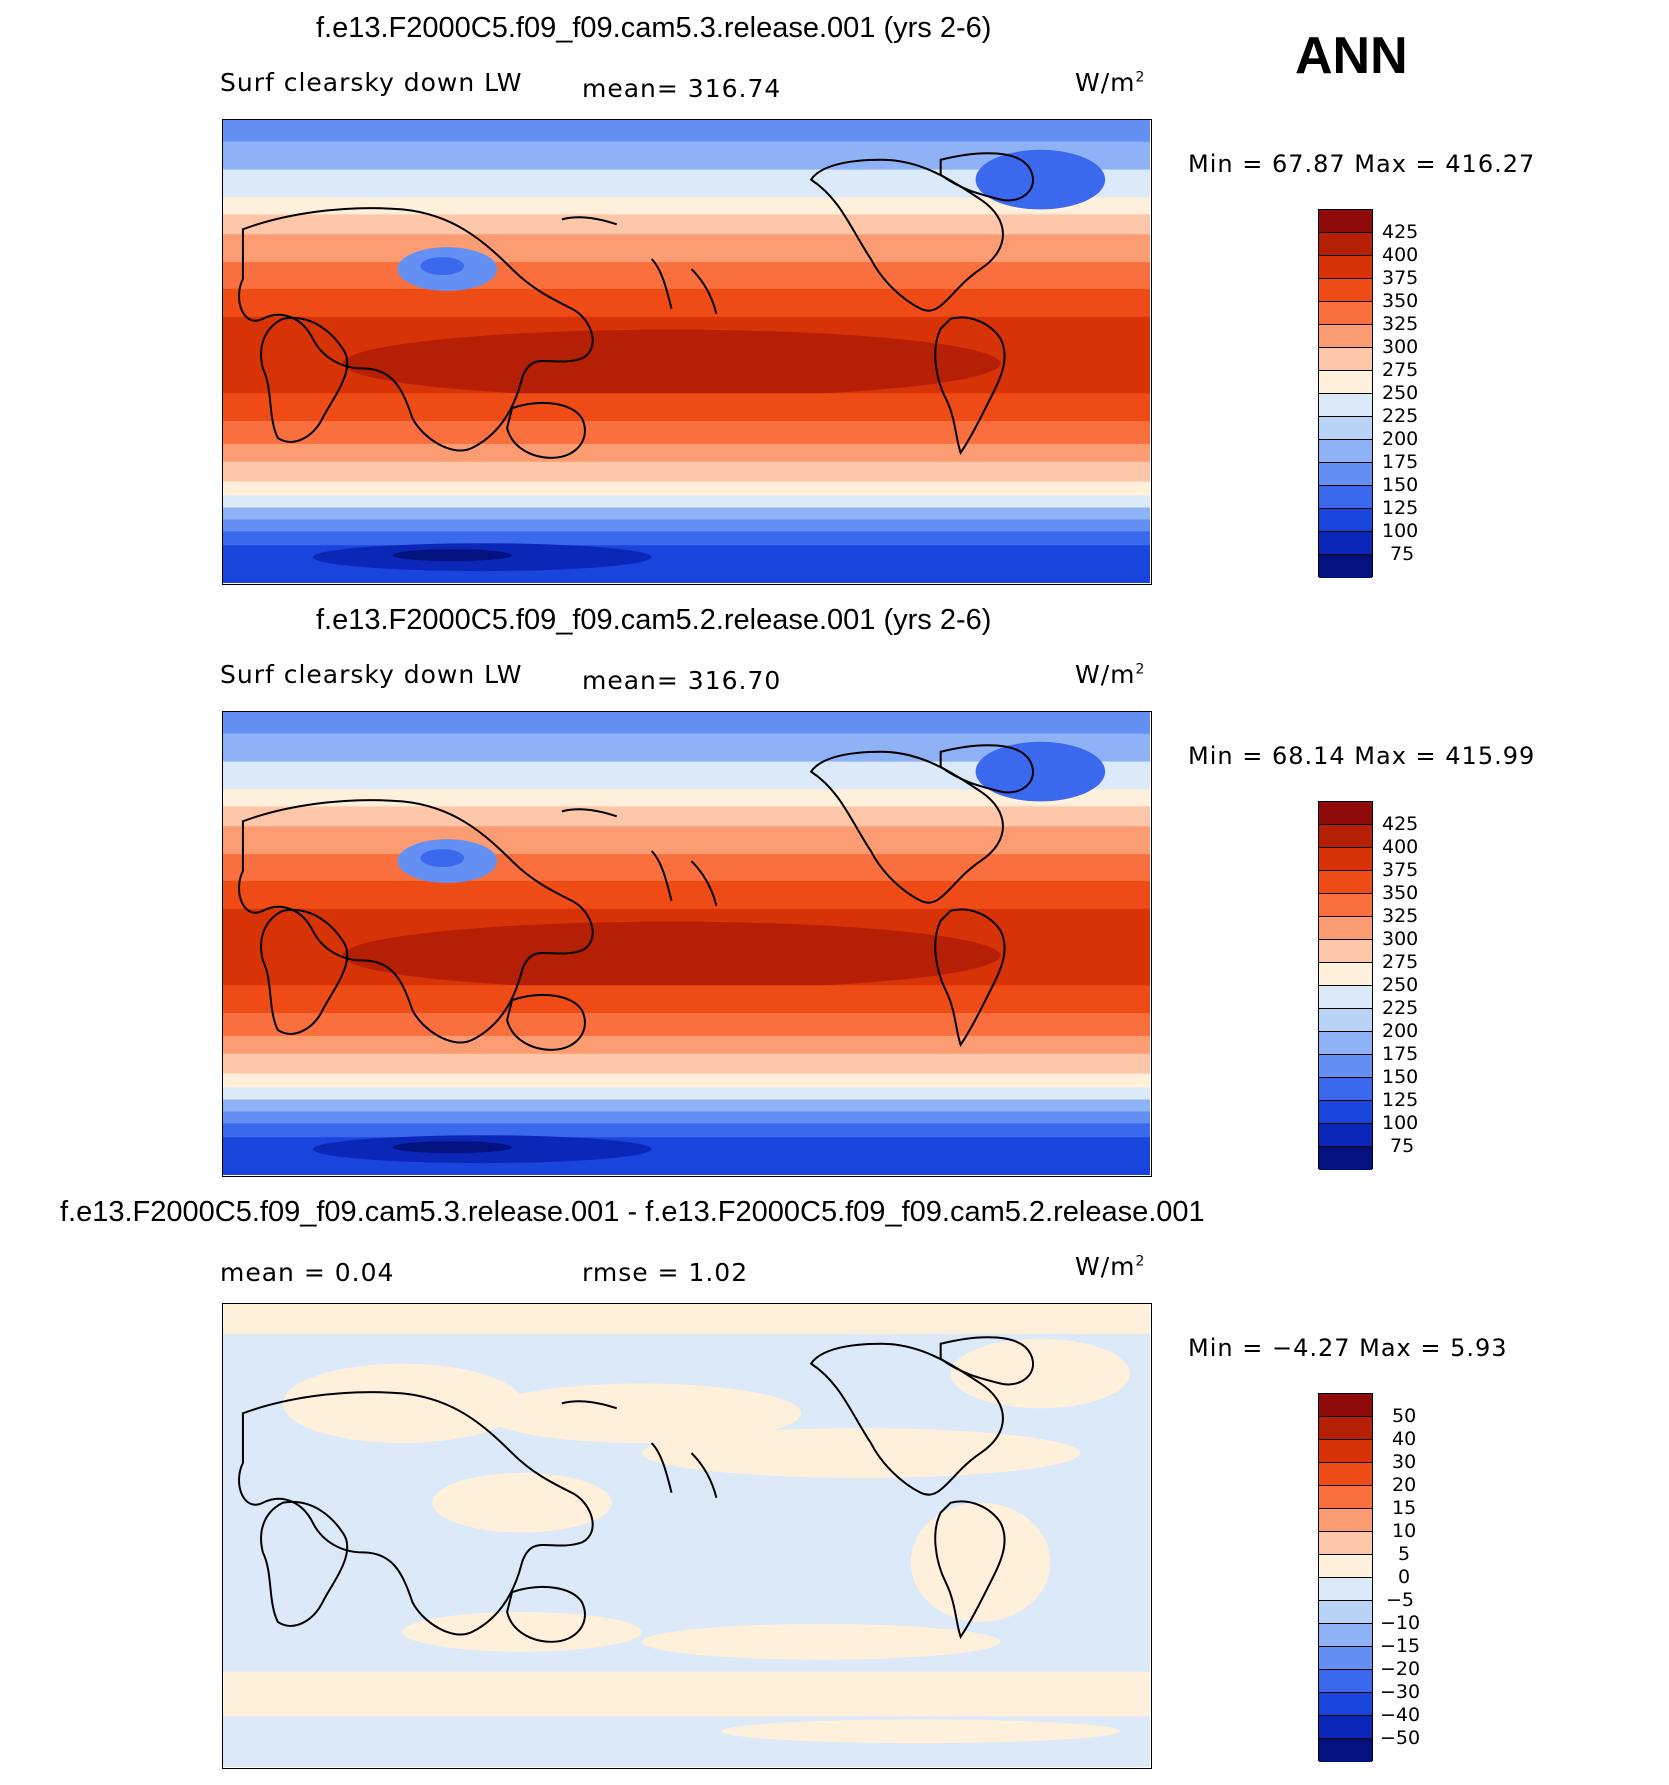 The height and width of the screenshot is (1785, 1669). I want to click on panel-3-tick: 10, so click(1404, 1531).